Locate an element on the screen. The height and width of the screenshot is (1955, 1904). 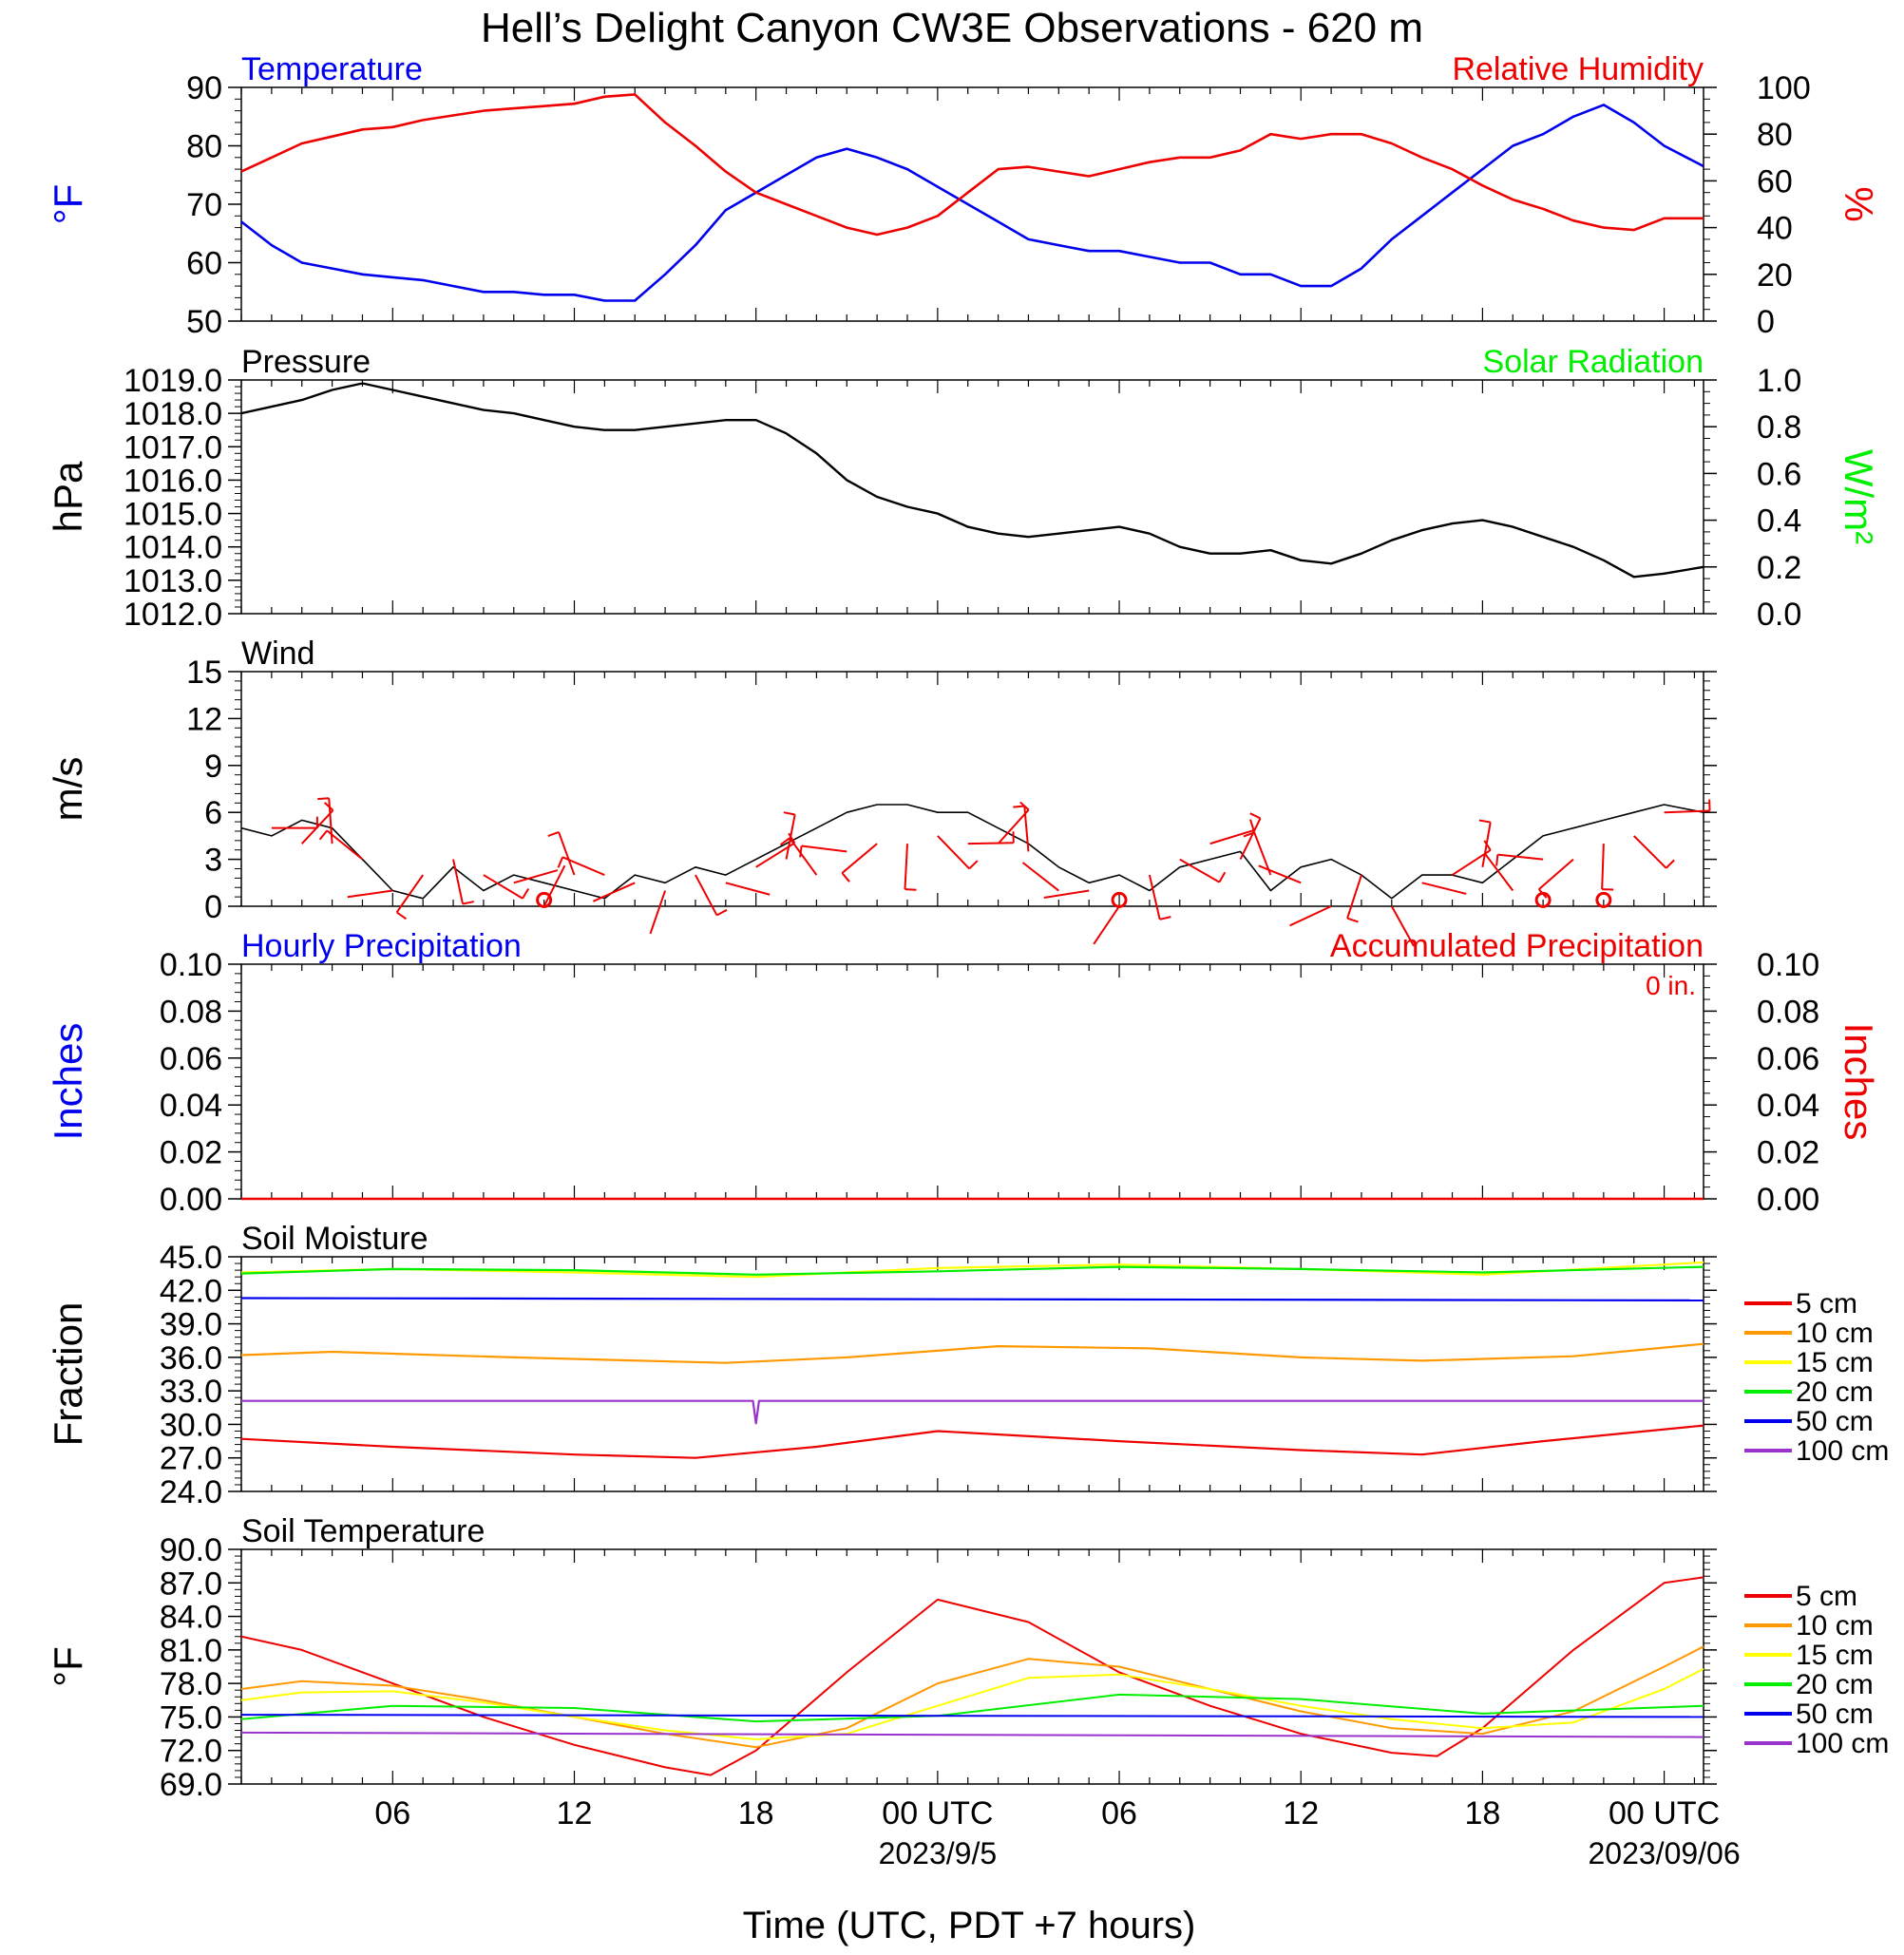
y-tick-label-right: 0.0 is located at coordinates (1779, 615).